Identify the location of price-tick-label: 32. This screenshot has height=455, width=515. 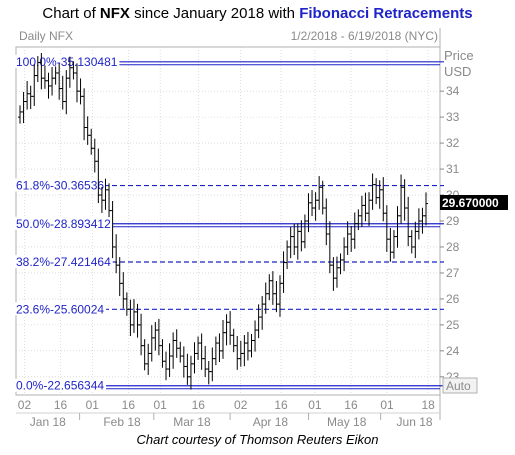
(453, 143).